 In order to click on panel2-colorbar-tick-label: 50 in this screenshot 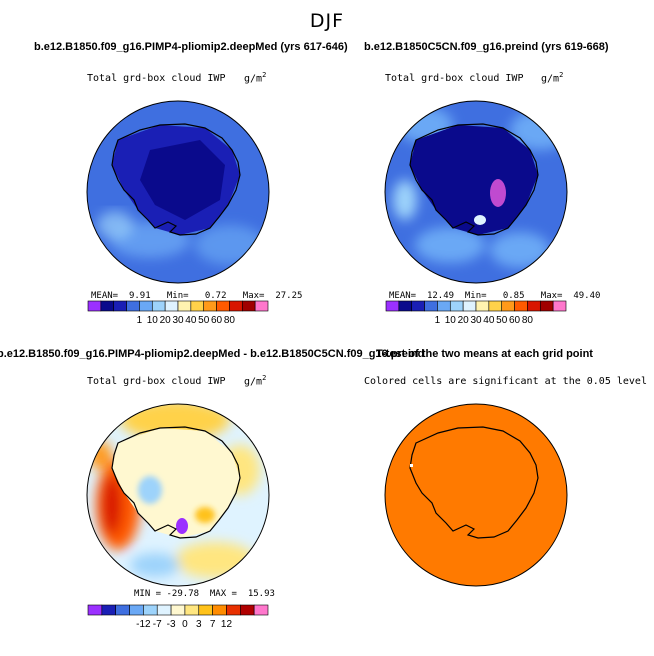, I will do `click(502, 320)`.